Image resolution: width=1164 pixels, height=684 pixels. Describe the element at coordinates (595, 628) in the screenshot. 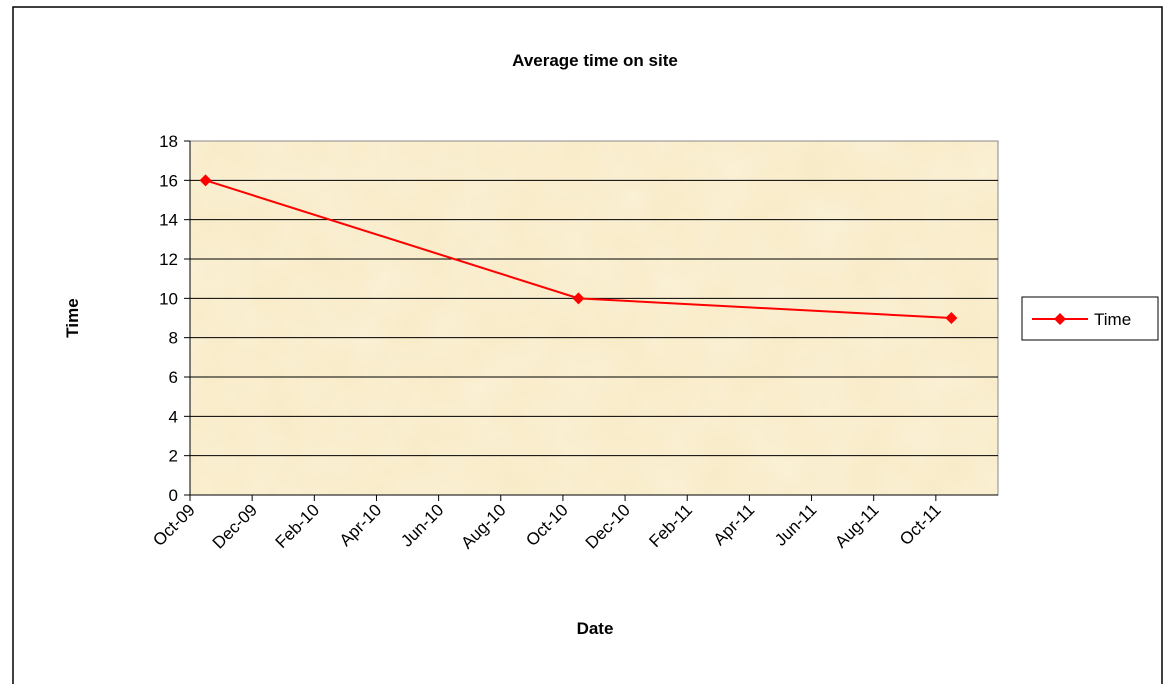

I see `x-axis-label: Date` at that location.